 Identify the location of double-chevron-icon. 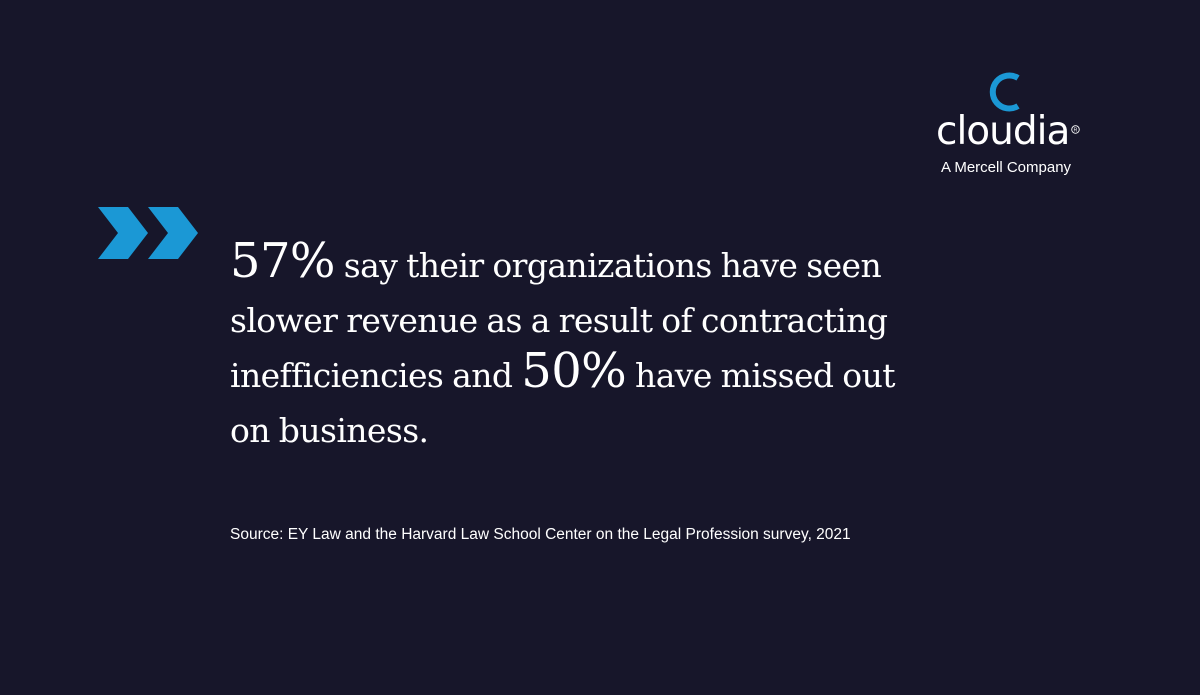
(148, 233).